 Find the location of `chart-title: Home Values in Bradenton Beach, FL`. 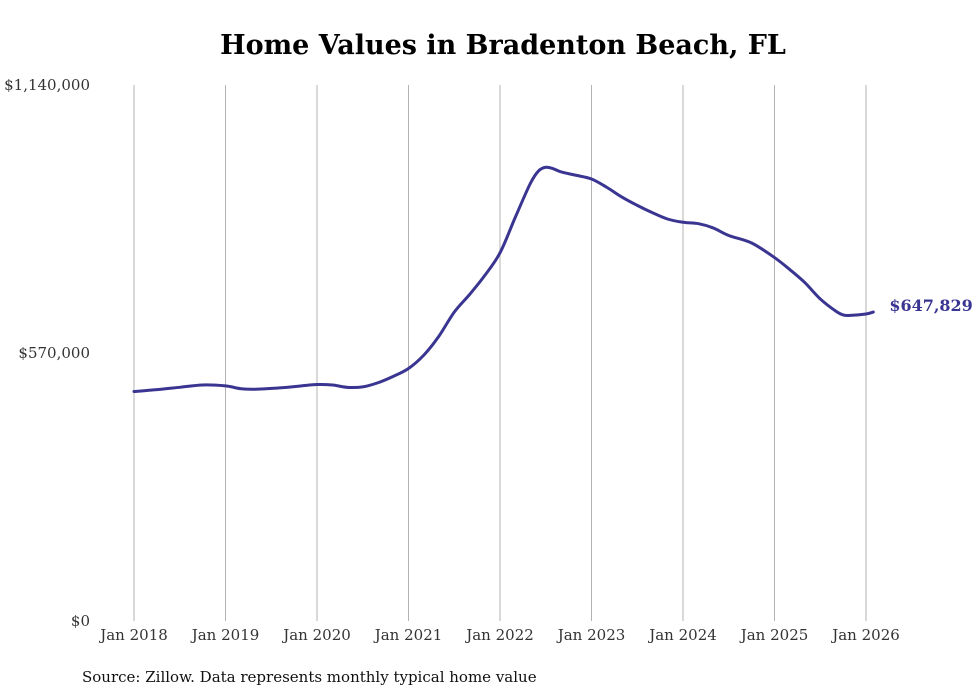

chart-title: Home Values in Bradenton Beach, FL is located at coordinates (503, 45).